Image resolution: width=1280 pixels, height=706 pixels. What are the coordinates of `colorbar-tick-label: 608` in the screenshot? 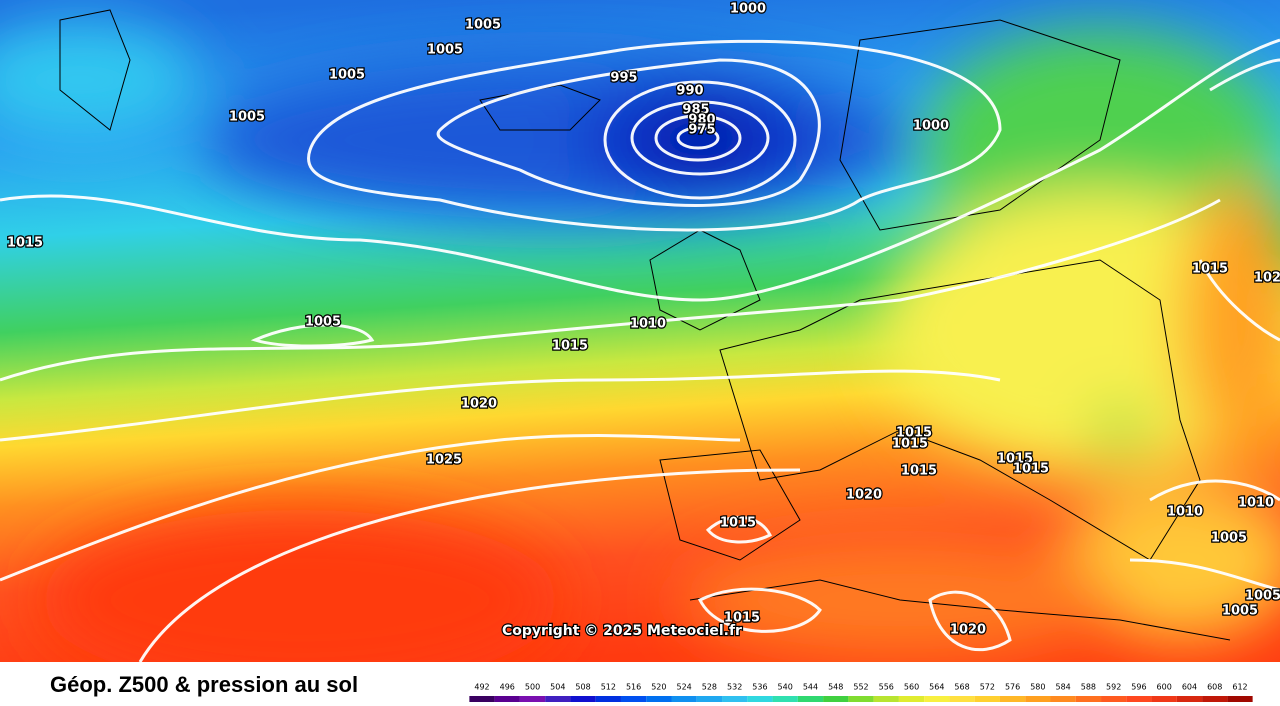 It's located at (1214, 687).